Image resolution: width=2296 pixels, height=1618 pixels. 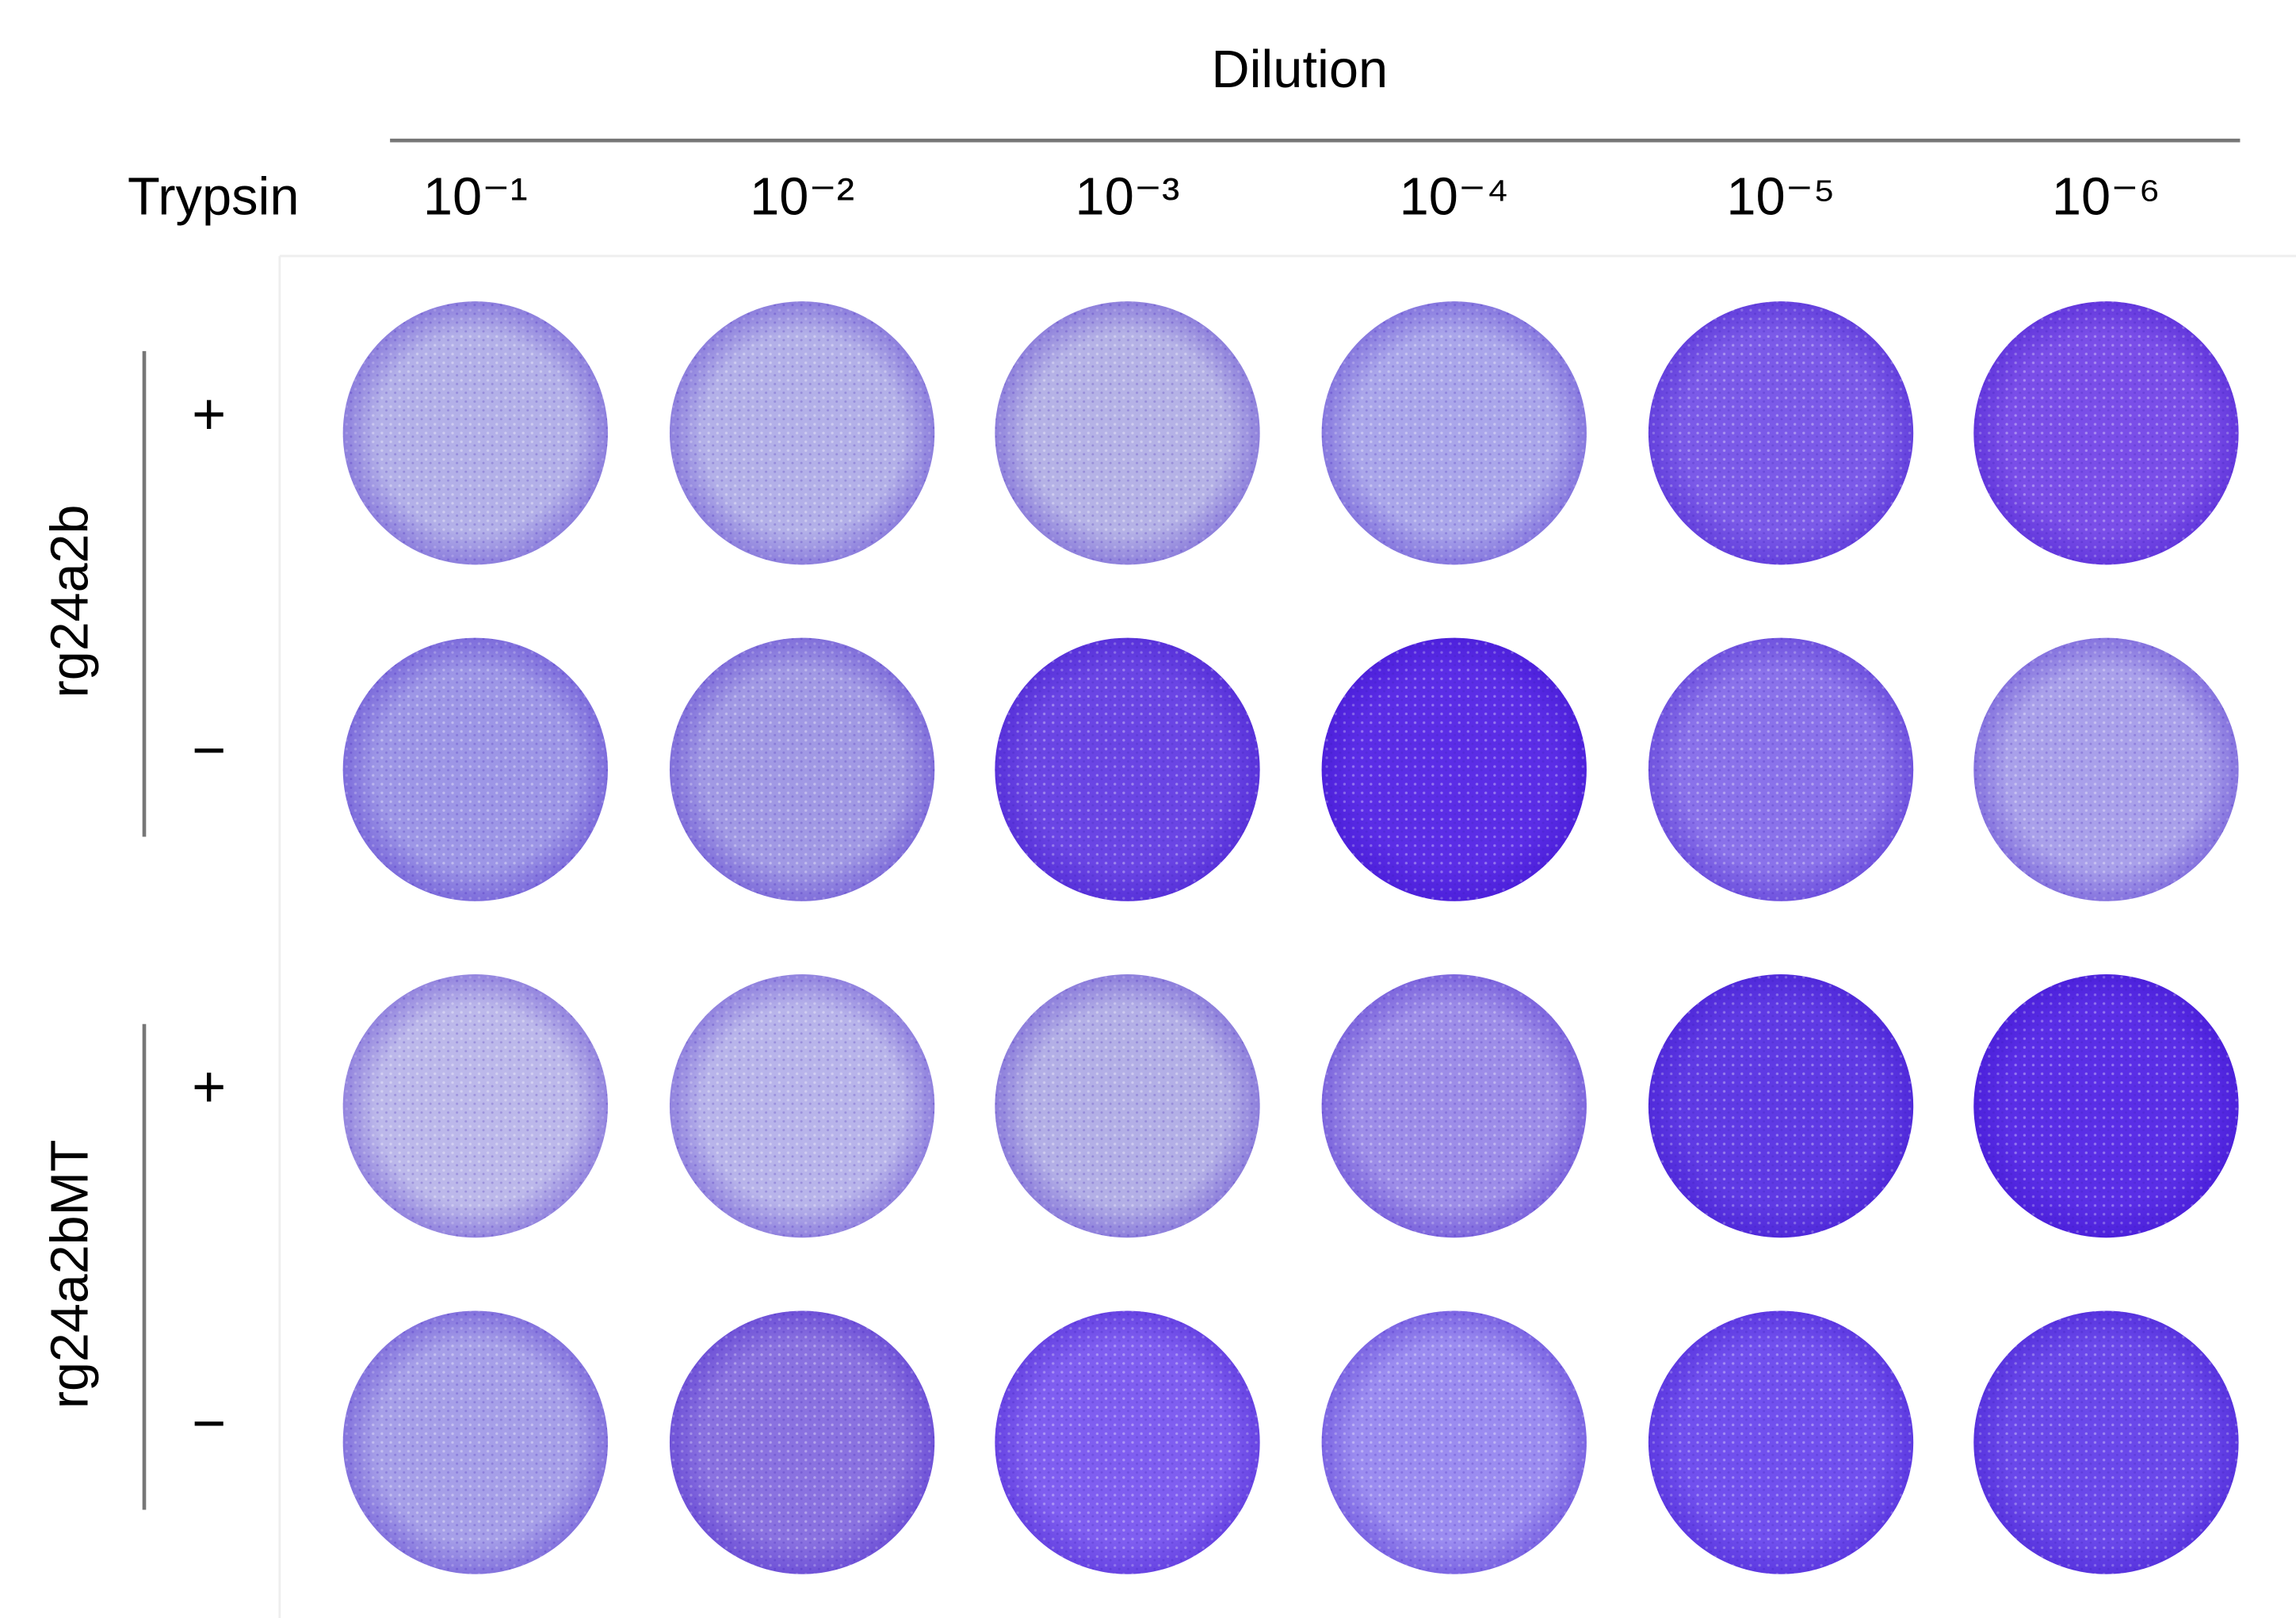 I want to click on group-label: rg24a2b, so click(x=69, y=601).